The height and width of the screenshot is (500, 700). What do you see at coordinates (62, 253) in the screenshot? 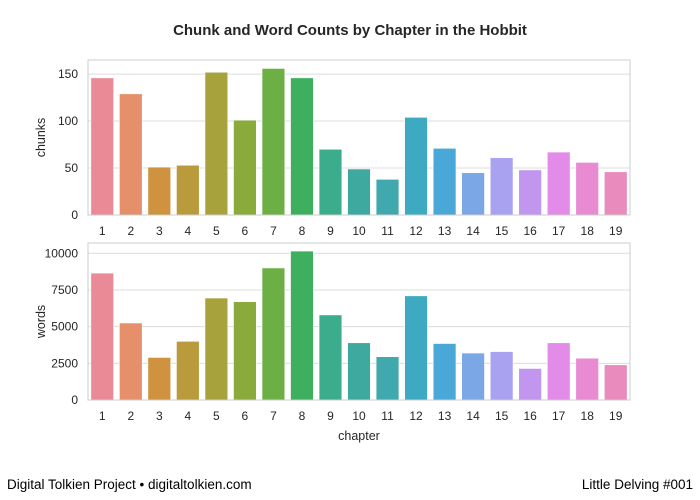
I see `y-tick-label: 10000` at bounding box center [62, 253].